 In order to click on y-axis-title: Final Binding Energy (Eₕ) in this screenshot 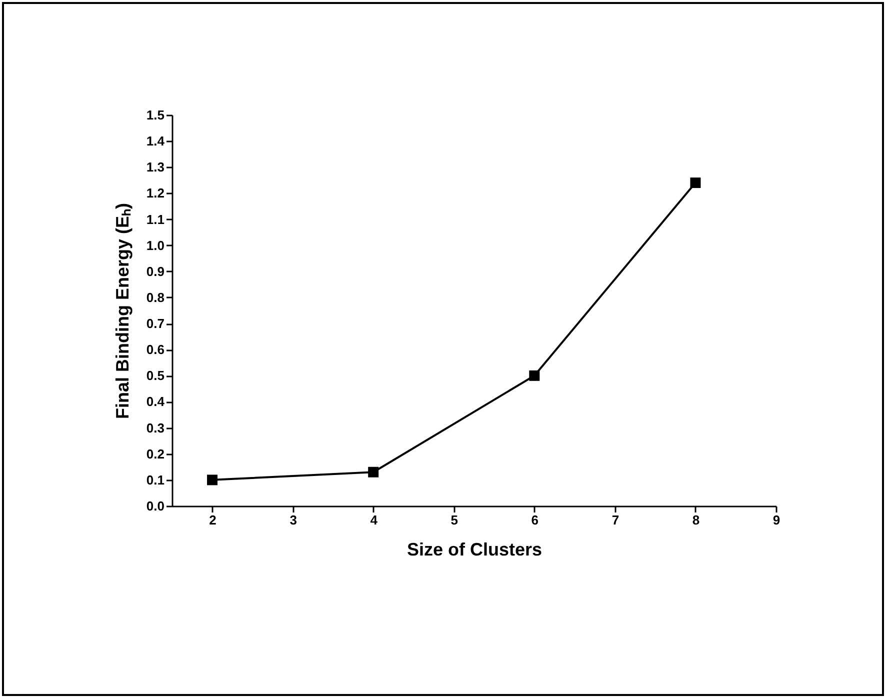, I will do `click(122, 311)`.